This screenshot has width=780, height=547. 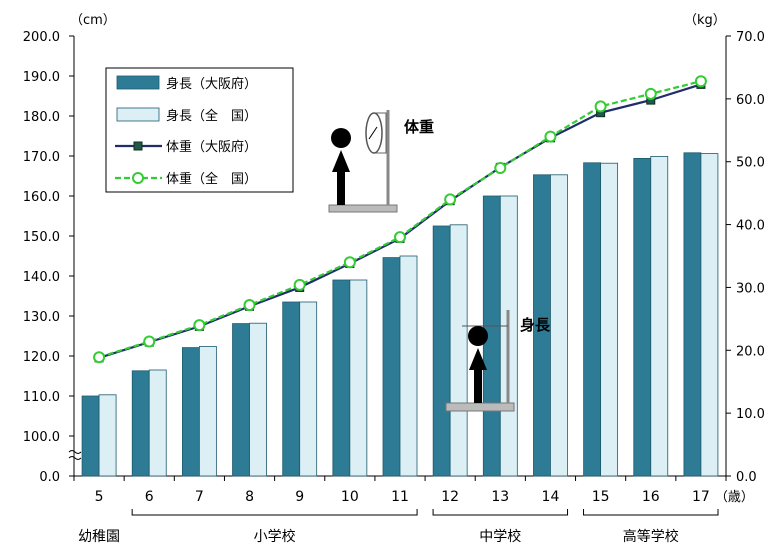 I want to click on x-unit-label: （歳）, so click(x=734, y=497).